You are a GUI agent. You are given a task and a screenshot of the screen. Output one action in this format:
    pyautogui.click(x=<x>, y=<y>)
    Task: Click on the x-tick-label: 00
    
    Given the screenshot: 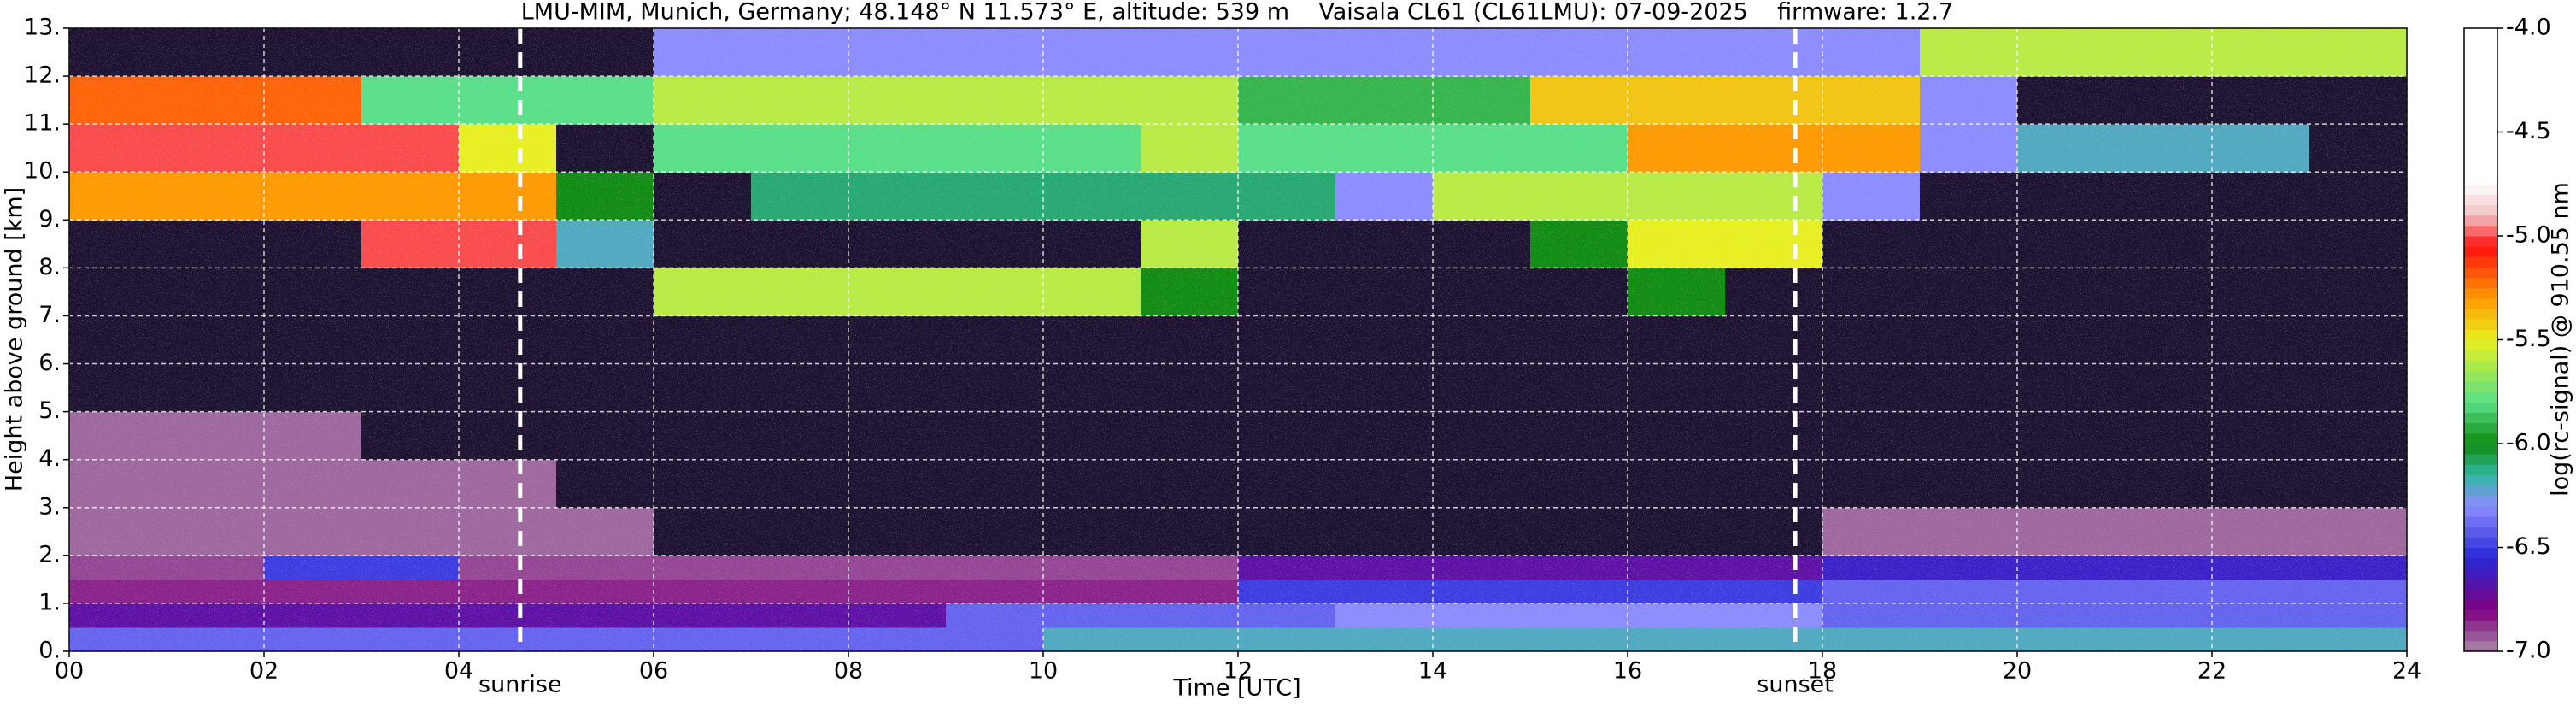 What is the action you would take?
    pyautogui.click(x=69, y=671)
    